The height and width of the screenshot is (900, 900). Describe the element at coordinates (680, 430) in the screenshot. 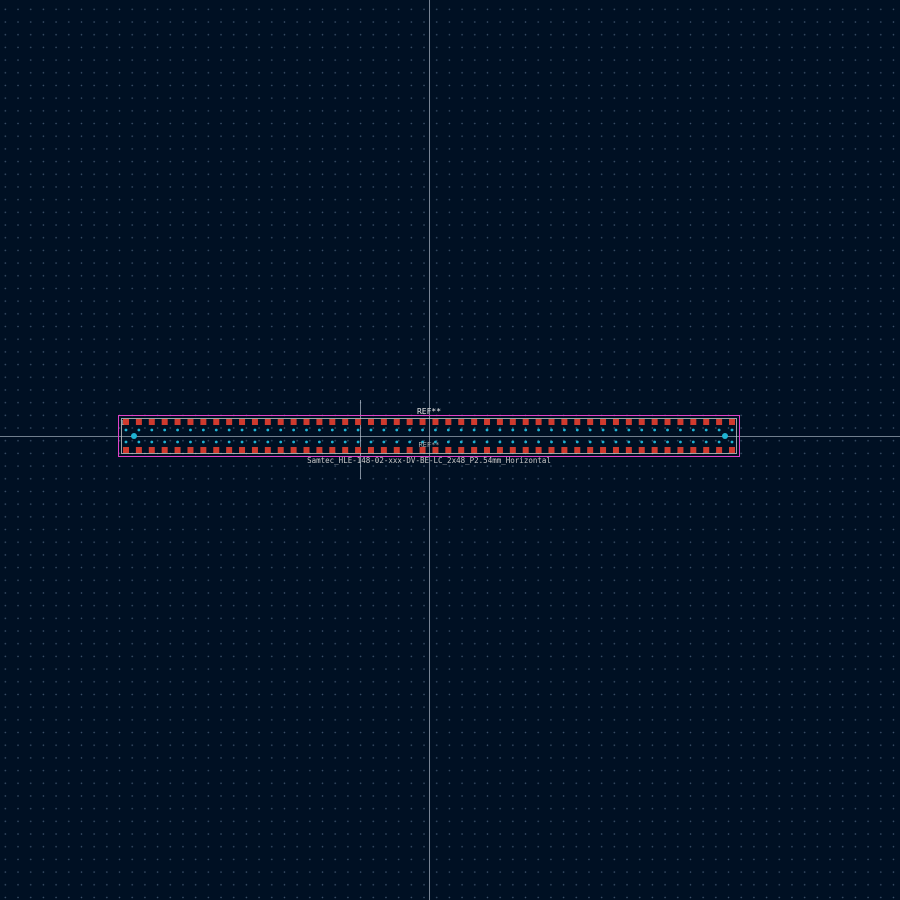

I see `drill-top` at that location.